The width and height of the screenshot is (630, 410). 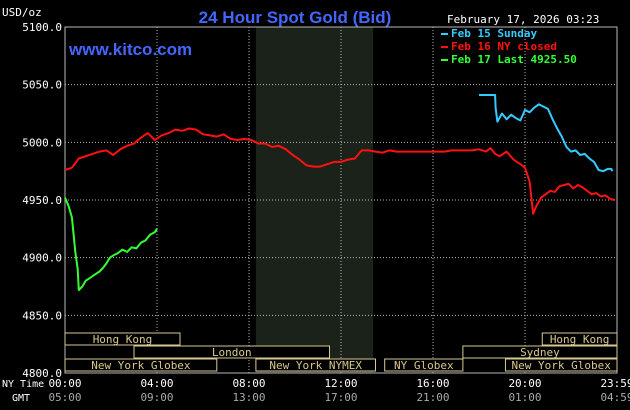 I want to click on session-label: NY Globex, so click(x=424, y=365).